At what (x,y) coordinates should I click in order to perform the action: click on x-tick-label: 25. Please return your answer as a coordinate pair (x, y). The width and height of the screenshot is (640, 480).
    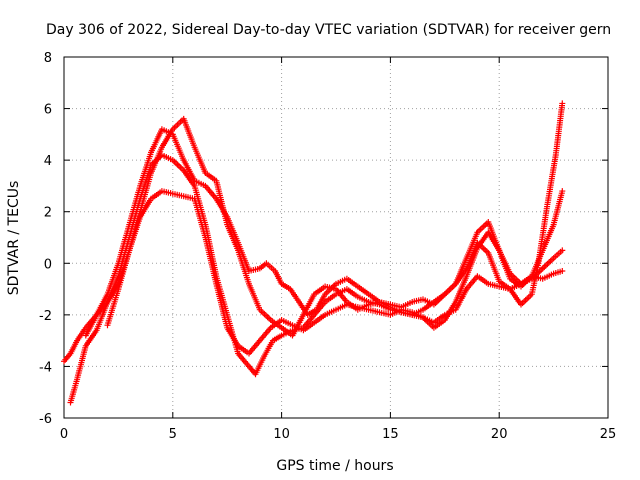
    Looking at the image, I should click on (608, 434).